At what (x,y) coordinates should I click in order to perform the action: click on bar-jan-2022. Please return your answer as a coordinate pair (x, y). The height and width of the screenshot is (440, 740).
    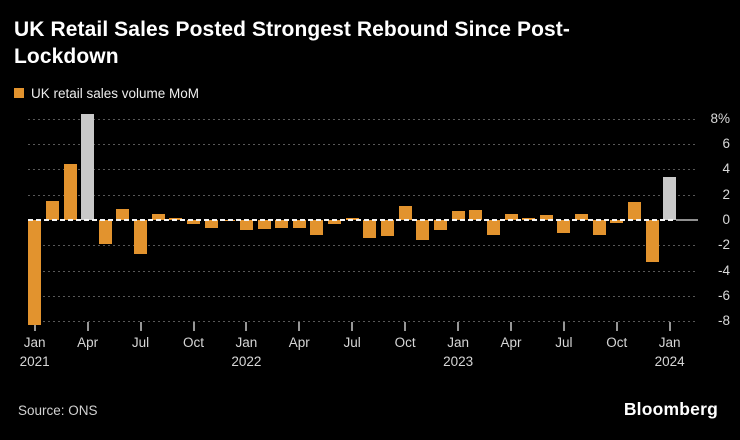
    Looking at the image, I should click on (246, 225).